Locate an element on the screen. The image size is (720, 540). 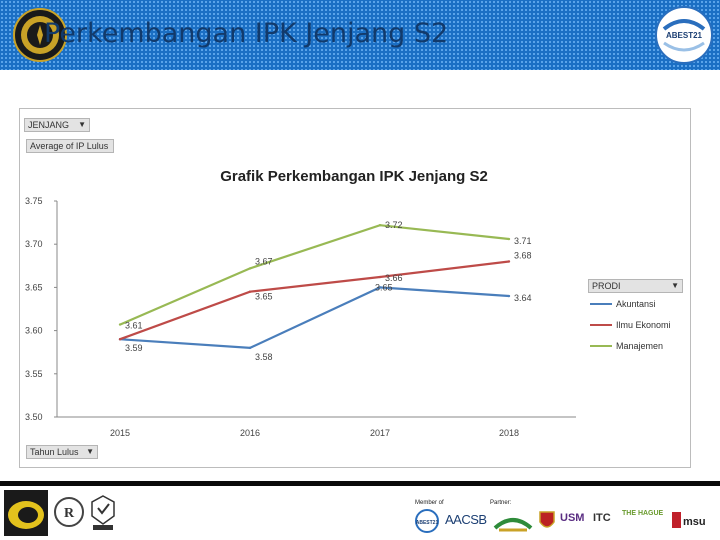
crest-partner-logo is located at coordinates (547, 523).